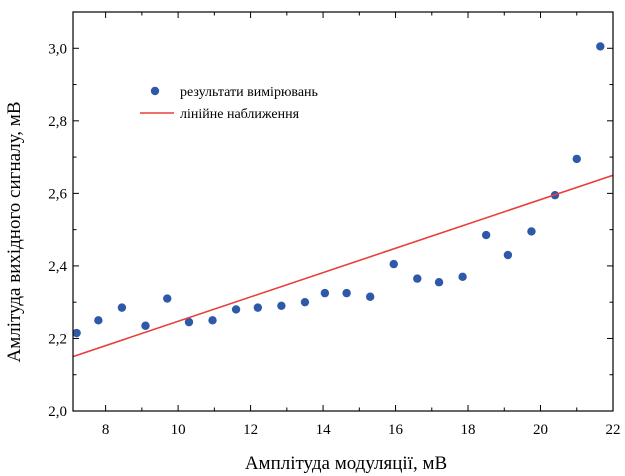 This screenshot has height=476, width=625. Describe the element at coordinates (178, 430) in the screenshot. I see `x-tick-label: 10` at that location.